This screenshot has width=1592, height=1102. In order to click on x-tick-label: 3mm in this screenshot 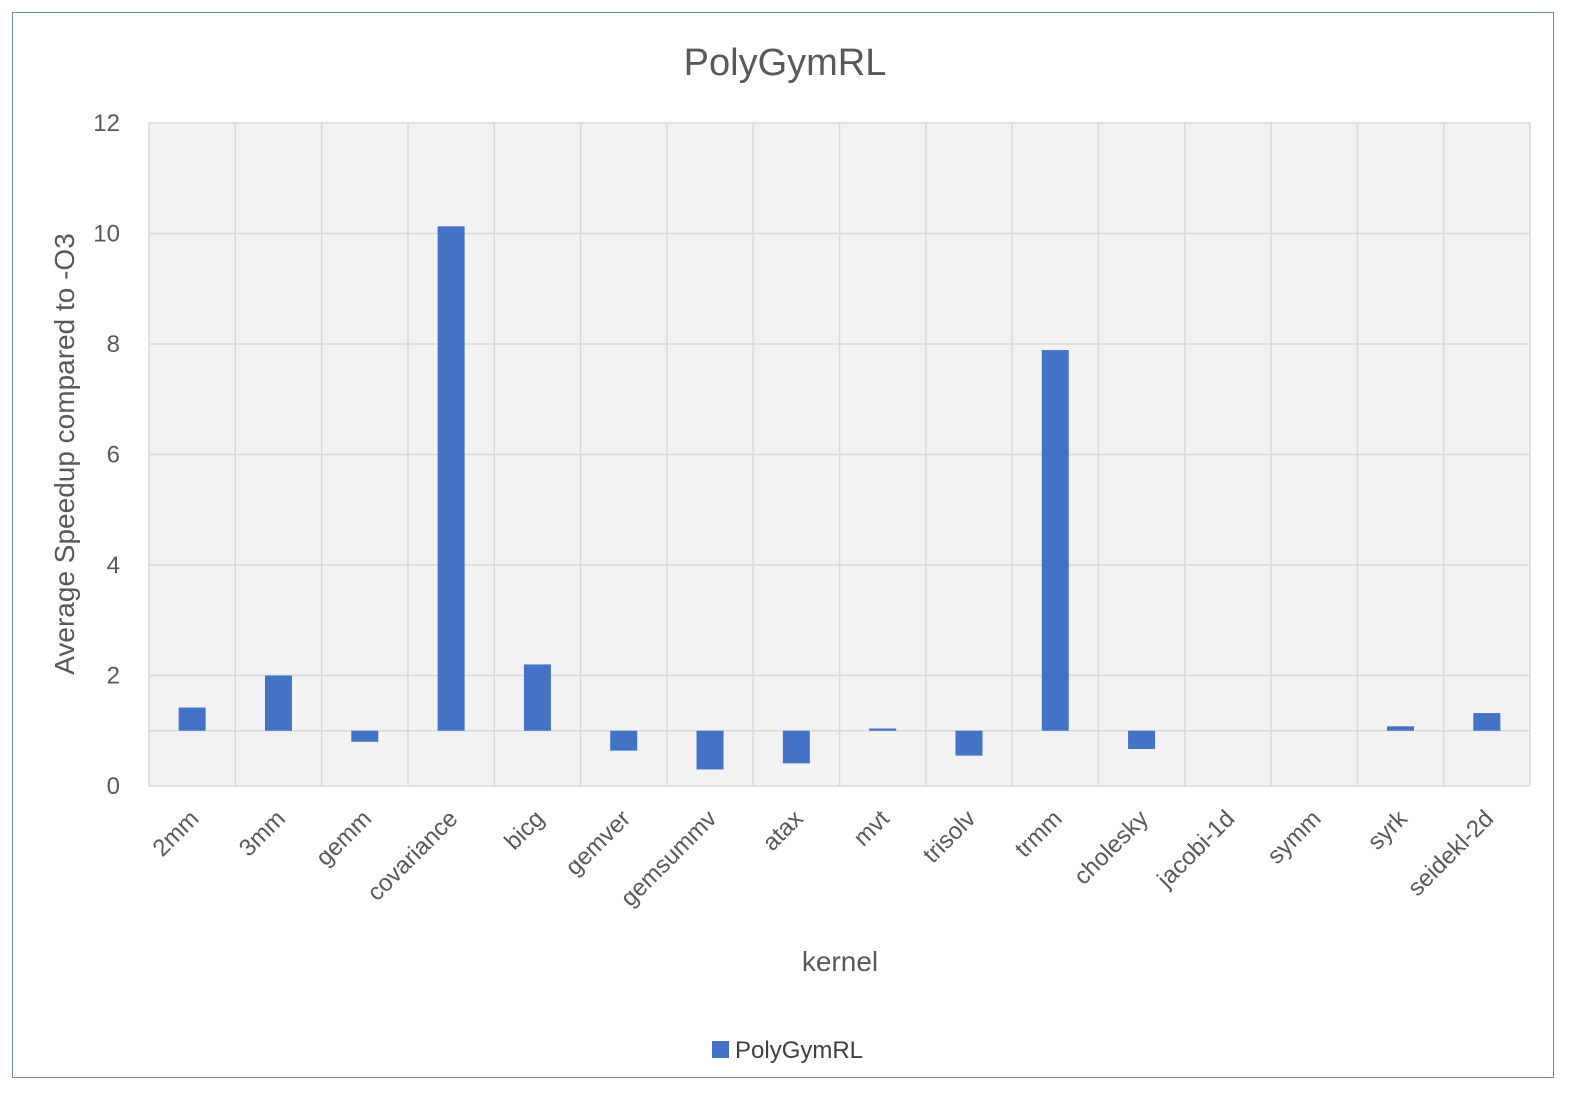, I will do `click(262, 833)`.